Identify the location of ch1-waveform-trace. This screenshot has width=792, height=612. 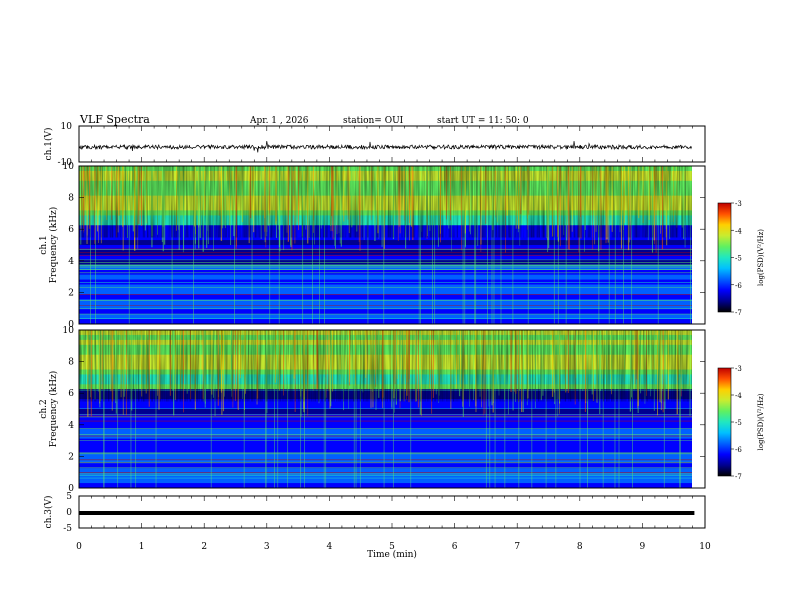
(385, 146).